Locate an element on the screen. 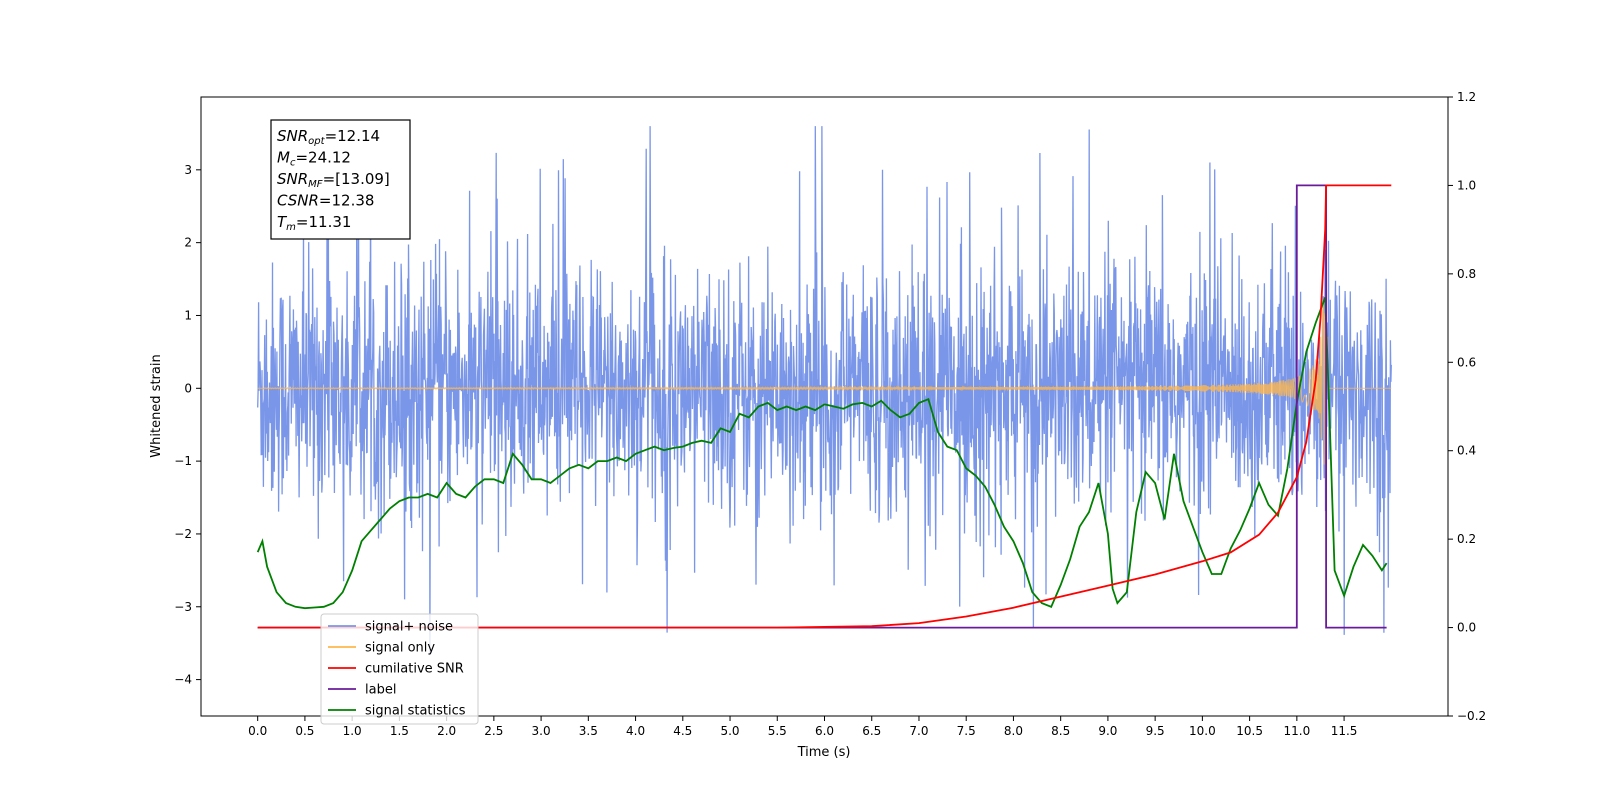  x-tick-label: 4.0 is located at coordinates (635, 731).